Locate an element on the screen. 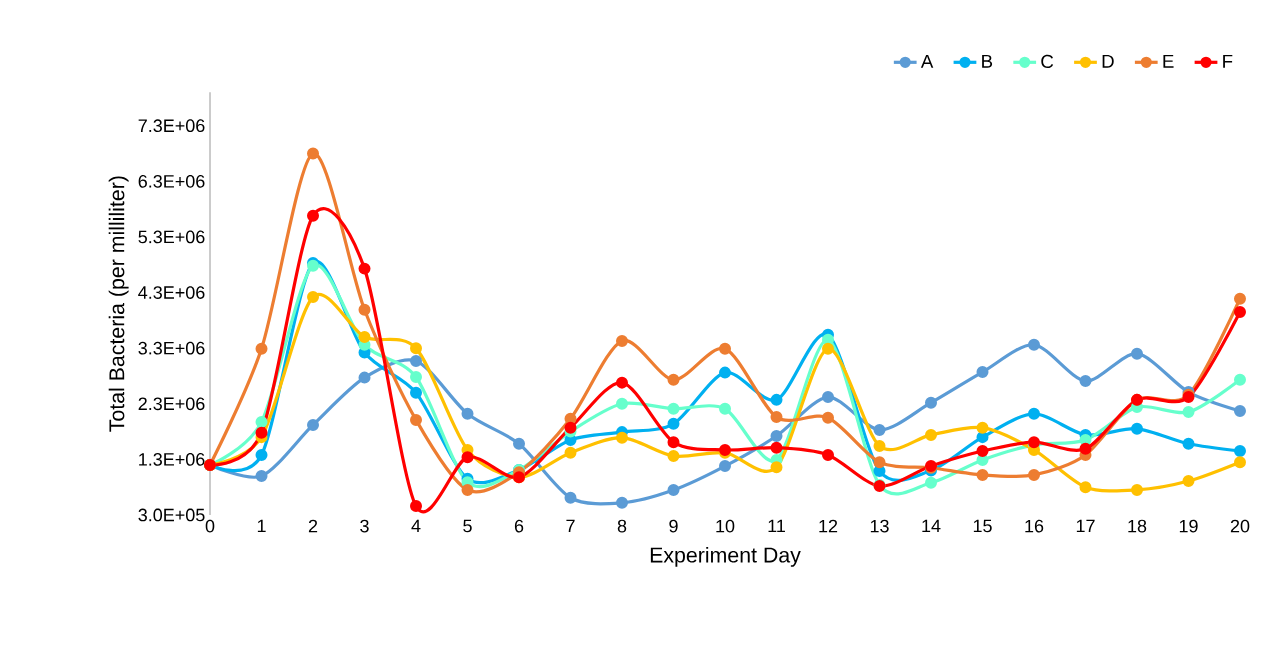  x-tick-label: 19 is located at coordinates (1188, 526).